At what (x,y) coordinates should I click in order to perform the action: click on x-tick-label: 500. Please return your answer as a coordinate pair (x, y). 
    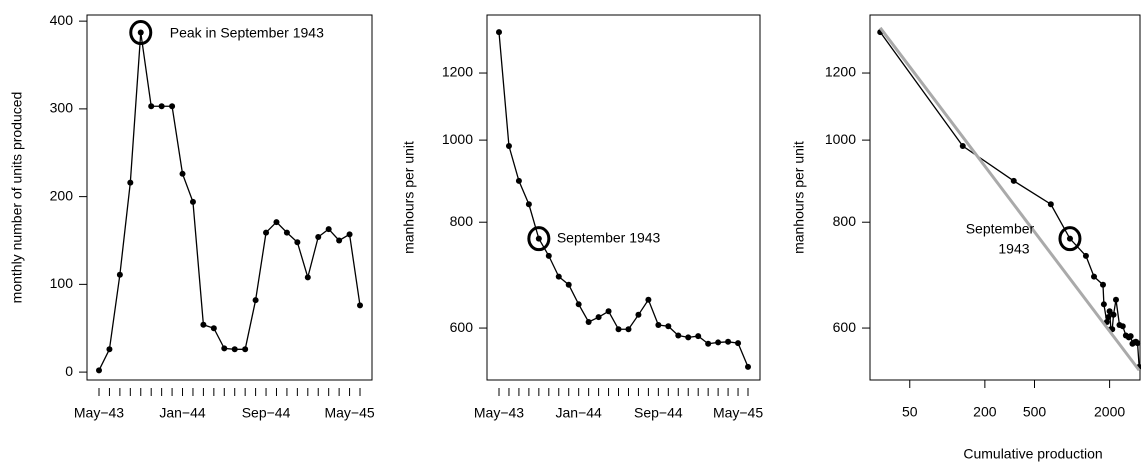
    Looking at the image, I should click on (1035, 412).